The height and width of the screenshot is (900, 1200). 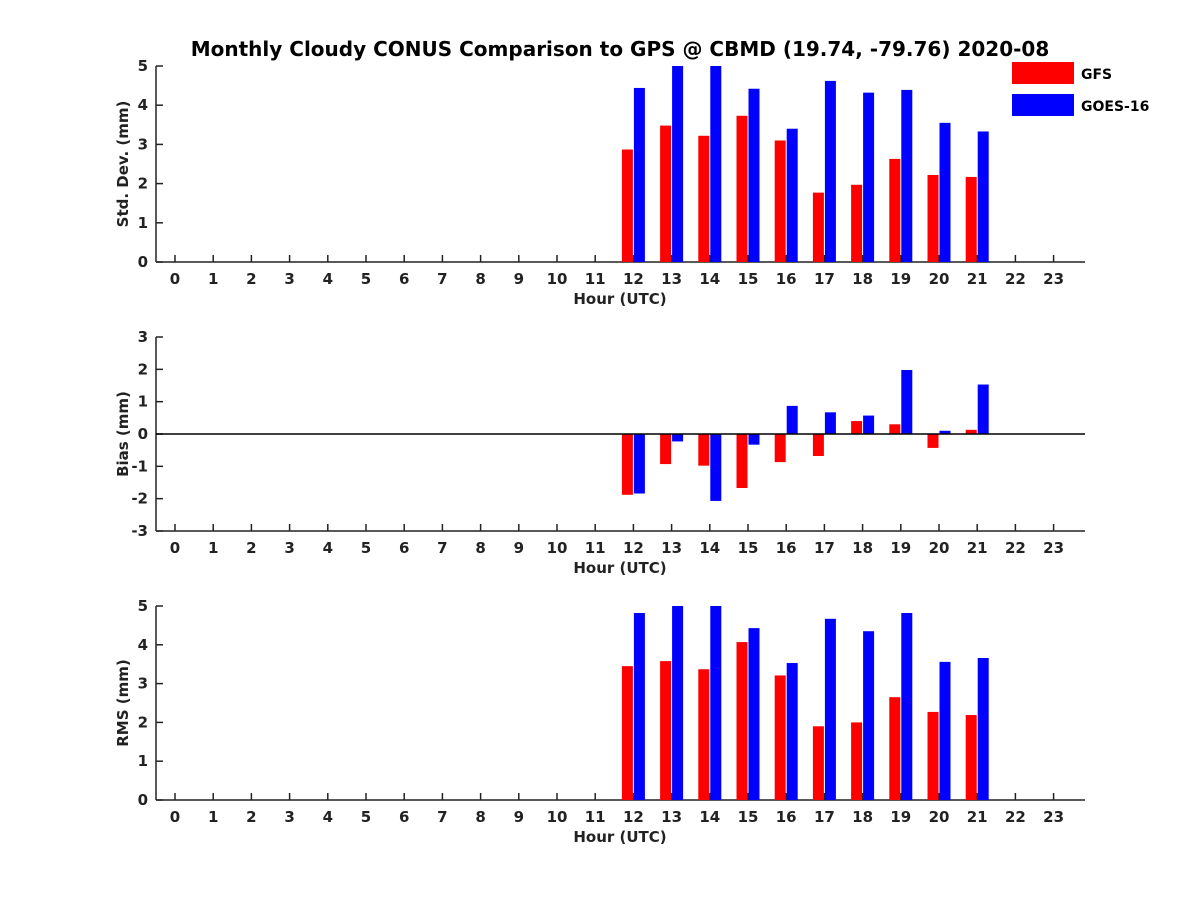 I want to click on x-tick-label: 10, so click(x=557, y=548).